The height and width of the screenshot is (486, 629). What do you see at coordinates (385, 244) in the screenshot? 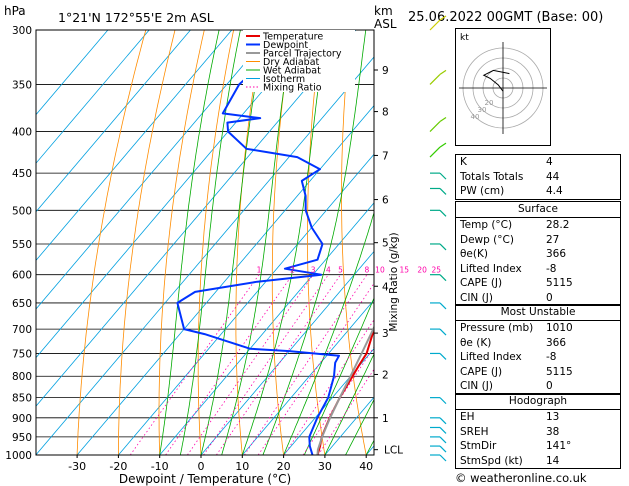
I see `height-tick-label: 5` at bounding box center [385, 244].